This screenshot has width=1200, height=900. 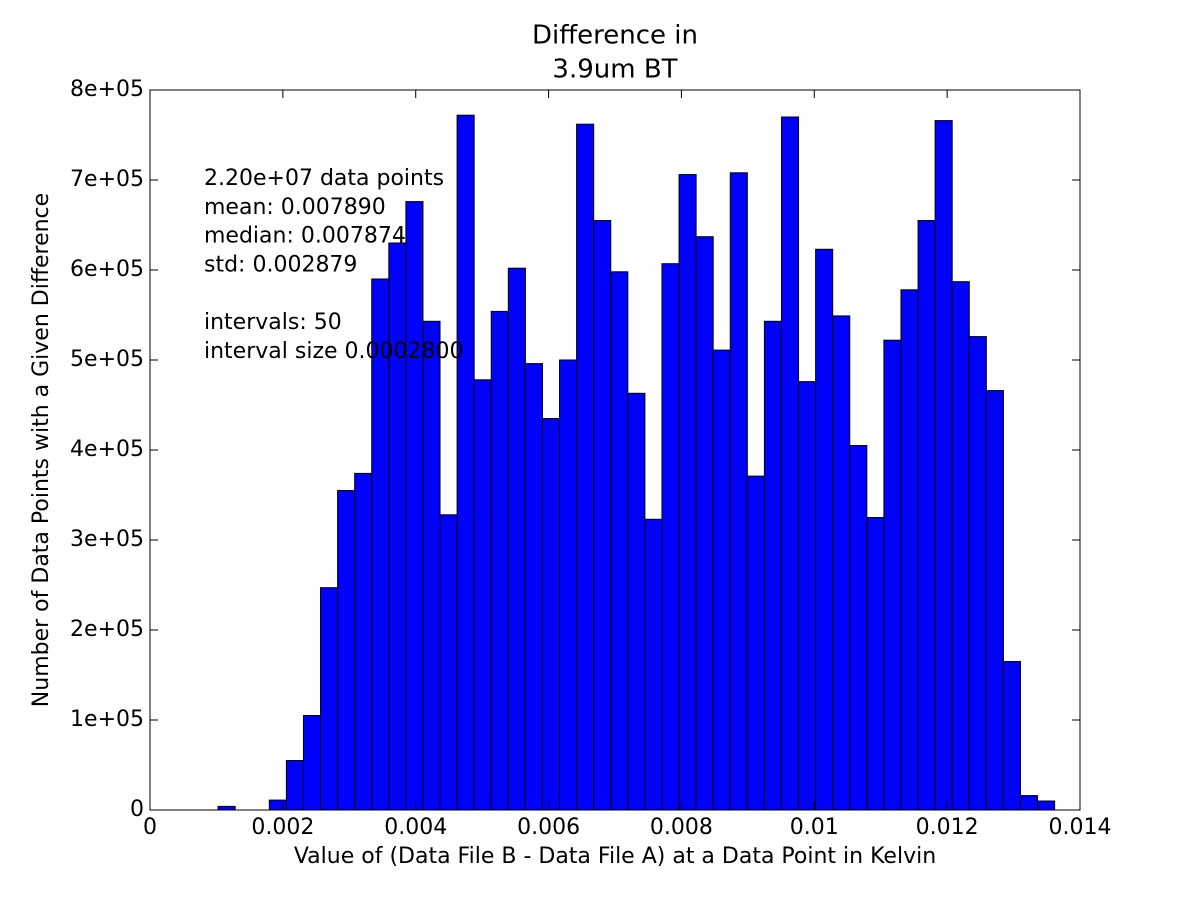 I want to click on y-tick-label: 3e+05, so click(x=107, y=539).